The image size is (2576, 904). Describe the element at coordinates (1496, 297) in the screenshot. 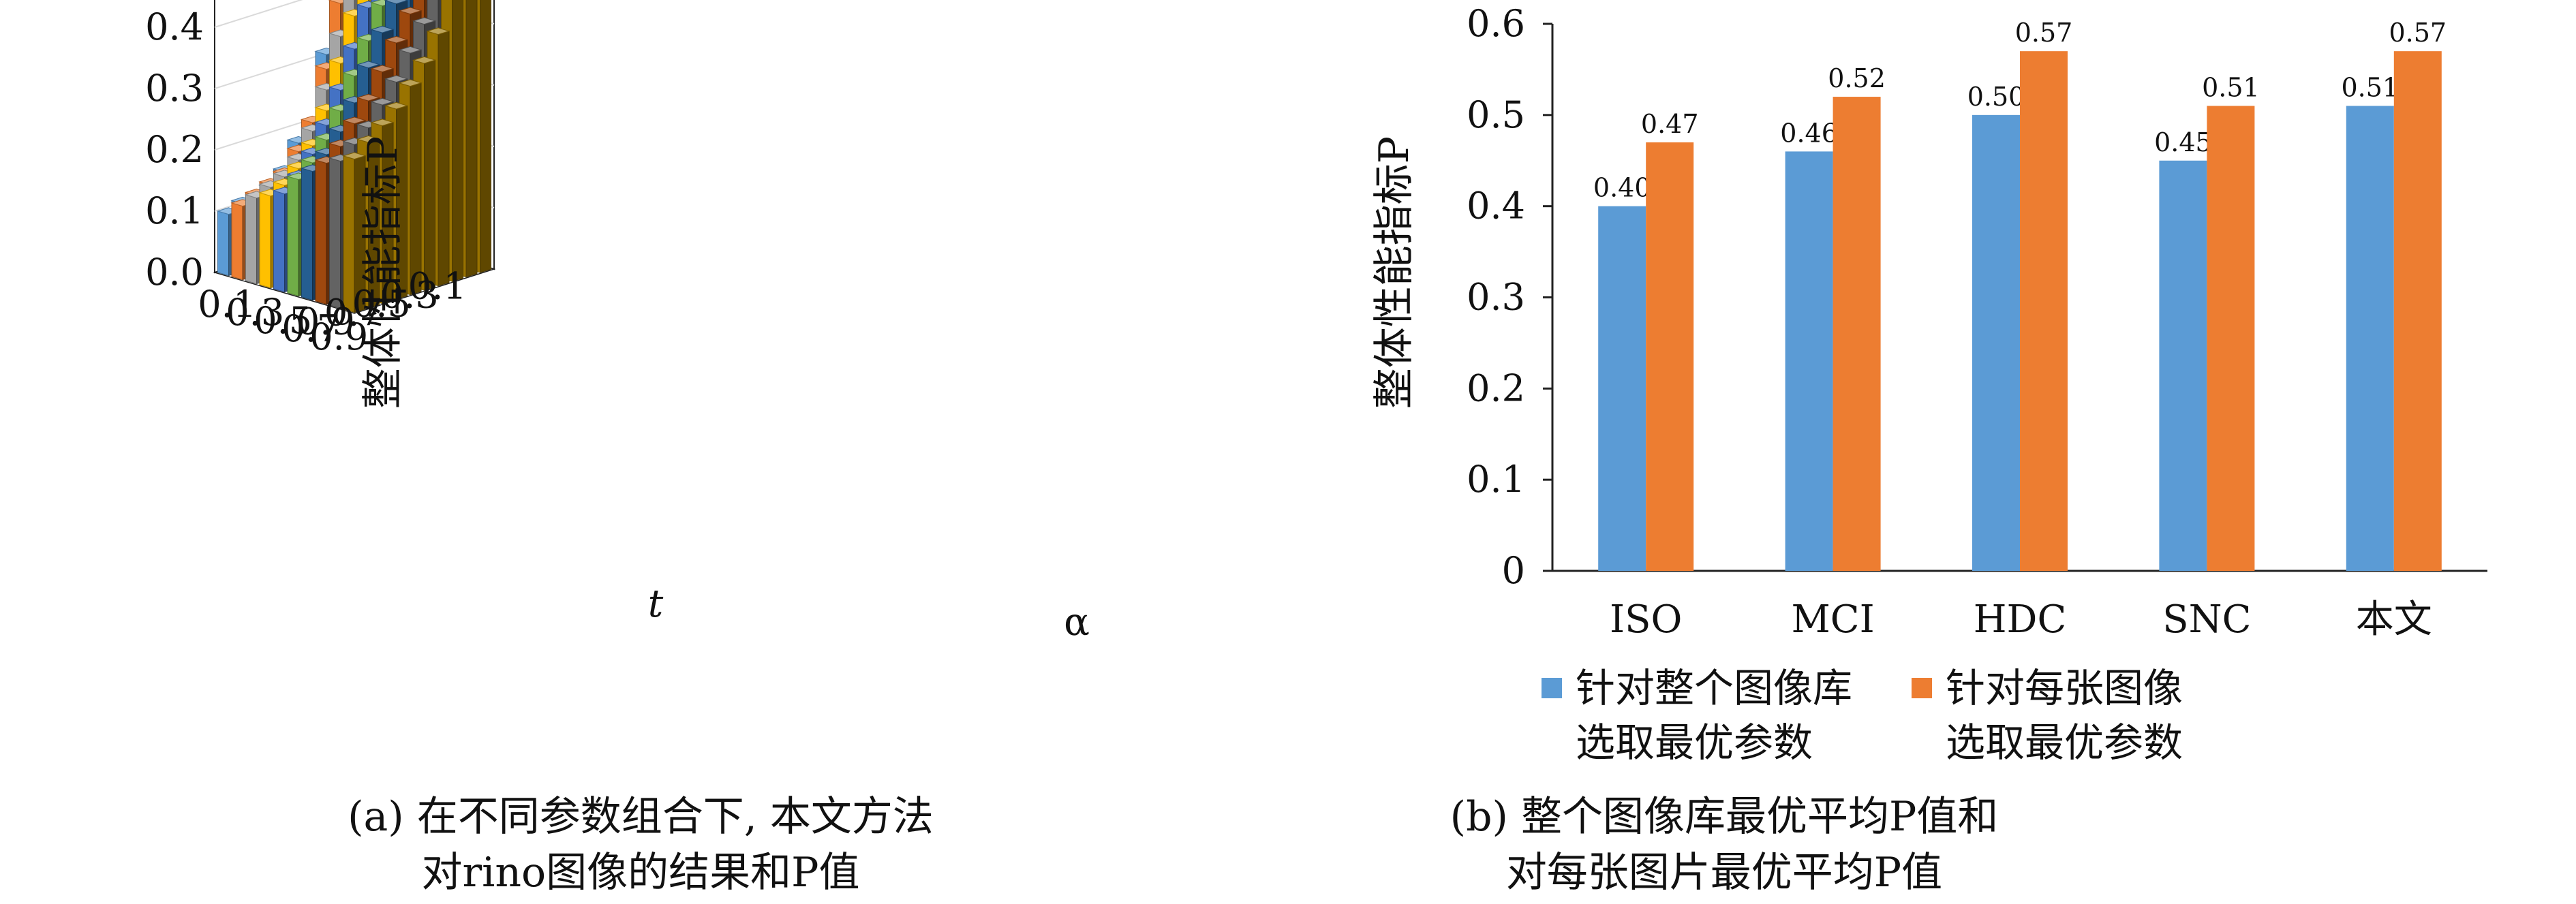

I see `y-tick-label: 0.3` at that location.